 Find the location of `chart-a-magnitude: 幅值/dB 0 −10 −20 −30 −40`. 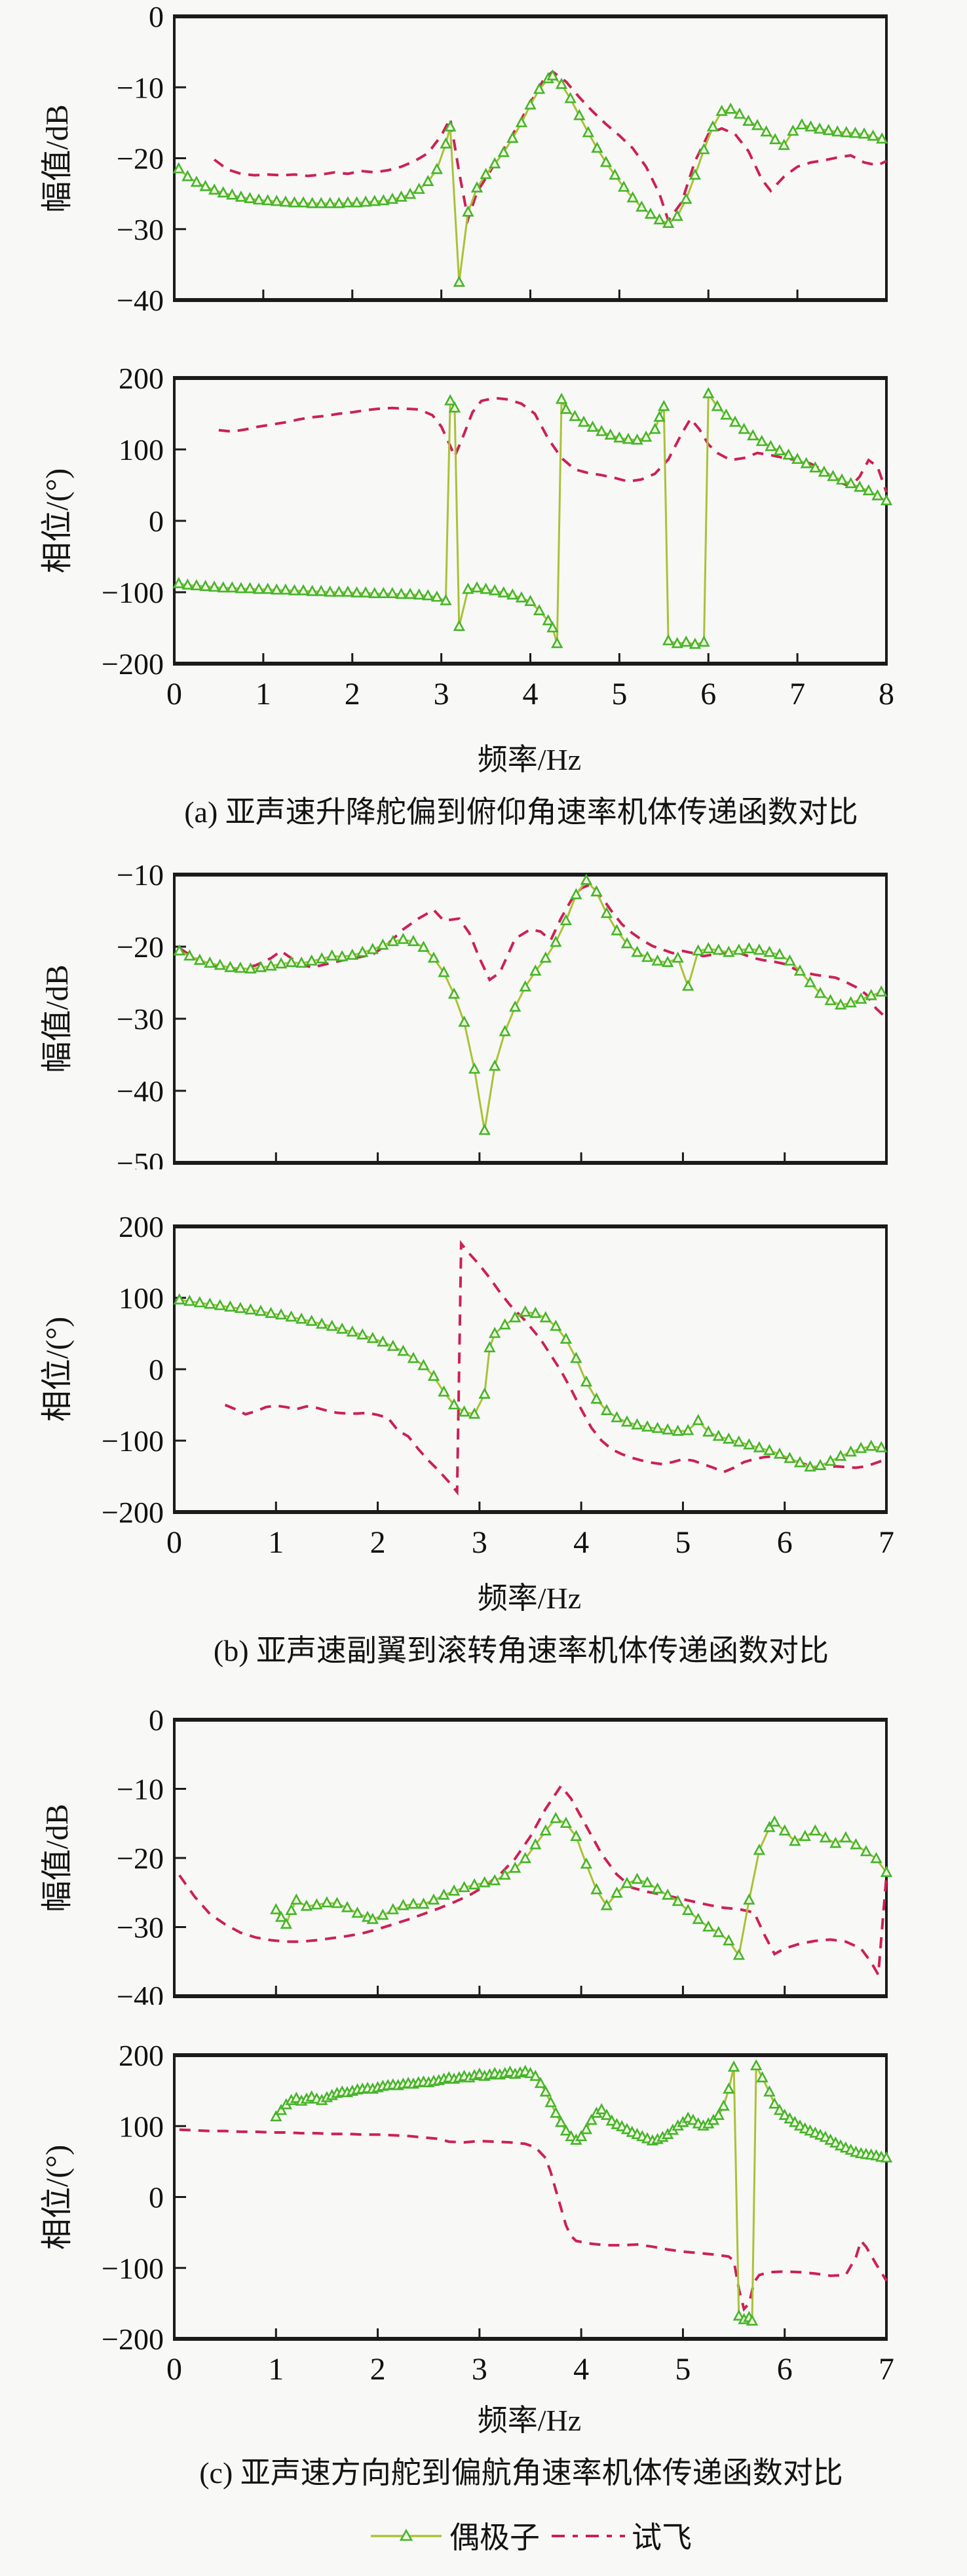

chart-a-magnitude: 幅值/dB 0 −10 −20 −30 −40 is located at coordinates (484, 164).